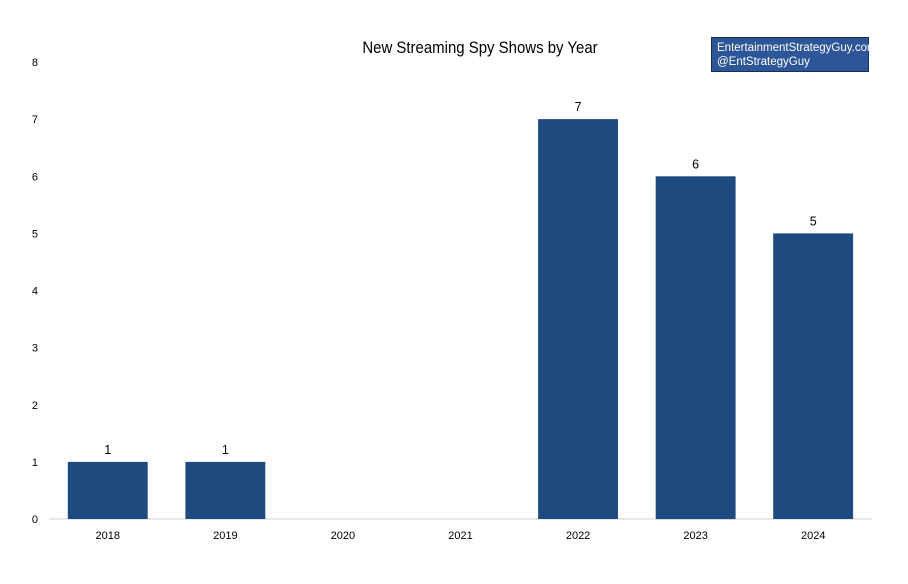  I want to click on y-tick-label: 2, so click(35, 406).